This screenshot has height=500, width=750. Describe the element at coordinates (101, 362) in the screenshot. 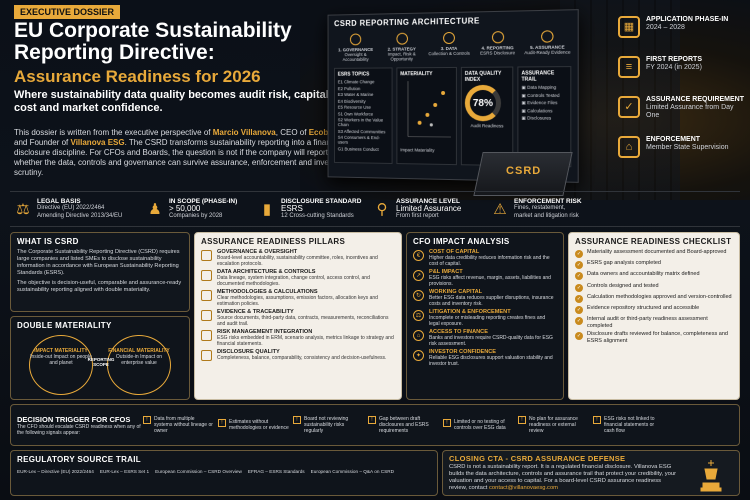

I see `reporting-scope-label: REPORTING SCOPE` at that location.